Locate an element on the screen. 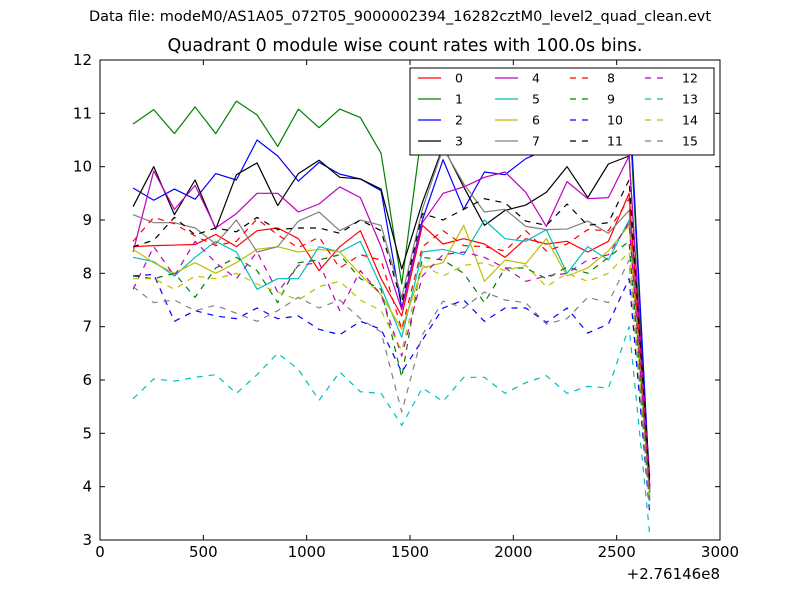  legend-label-8: 8 is located at coordinates (611, 78).